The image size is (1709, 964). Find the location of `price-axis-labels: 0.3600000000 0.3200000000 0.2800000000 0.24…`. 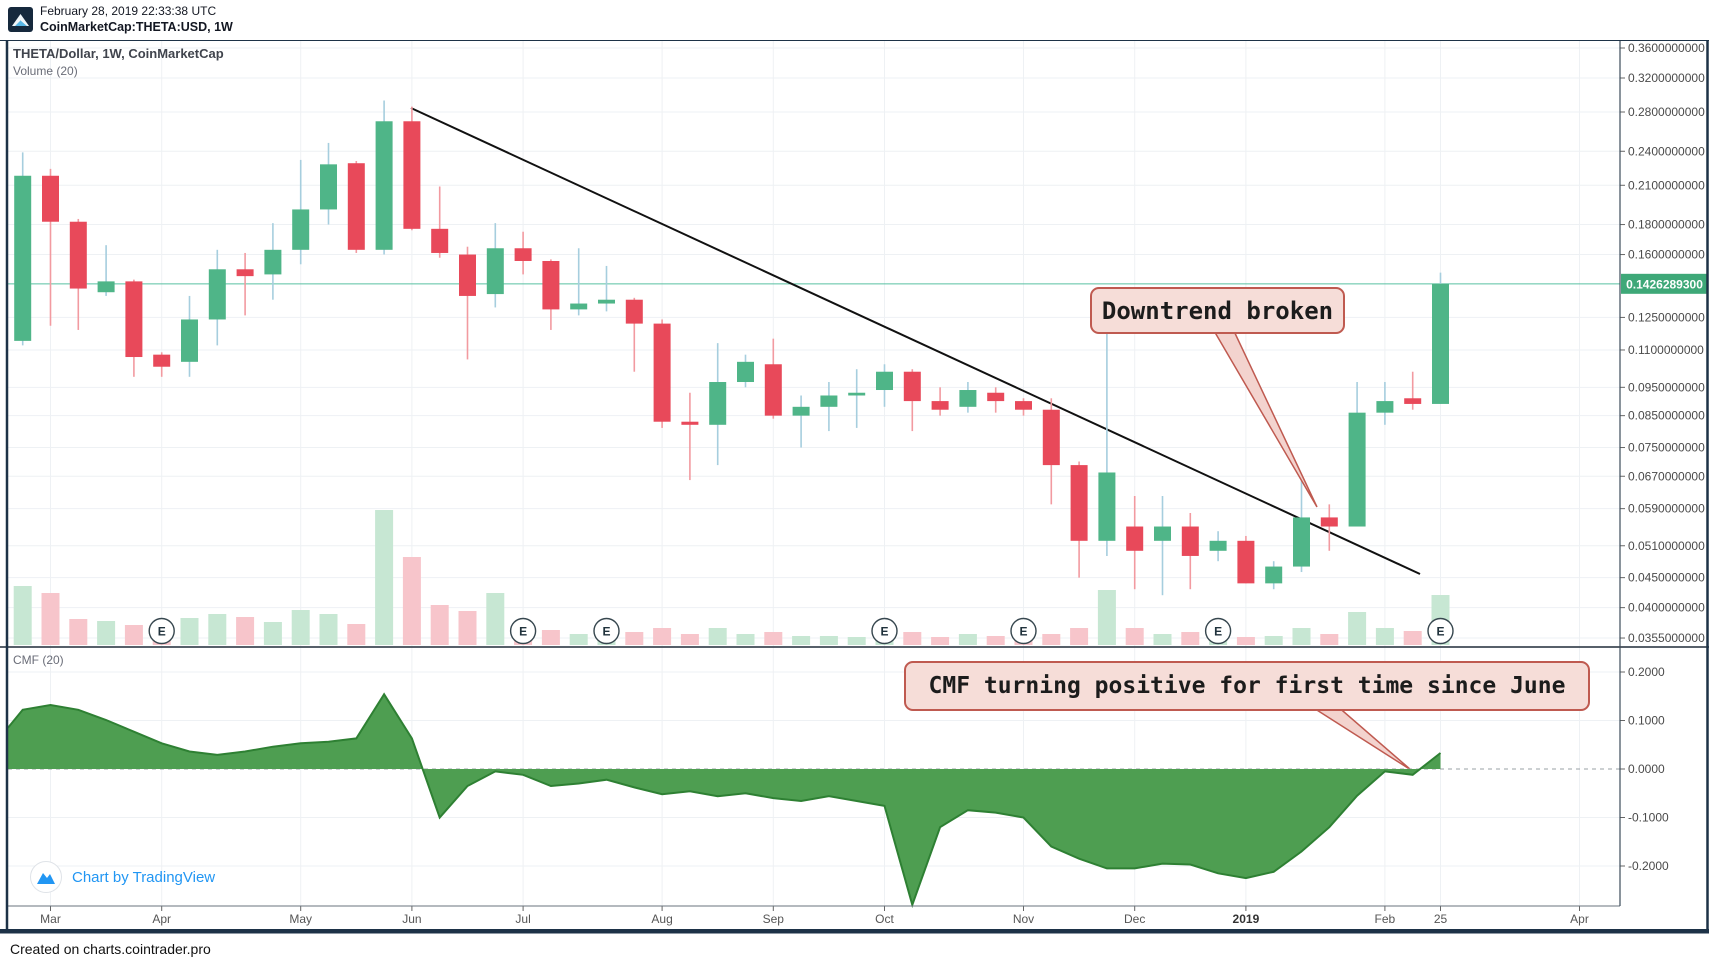

price-axis-labels: 0.3600000000 0.3200000000 0.2800000000 0.24… is located at coordinates (1664, 457).